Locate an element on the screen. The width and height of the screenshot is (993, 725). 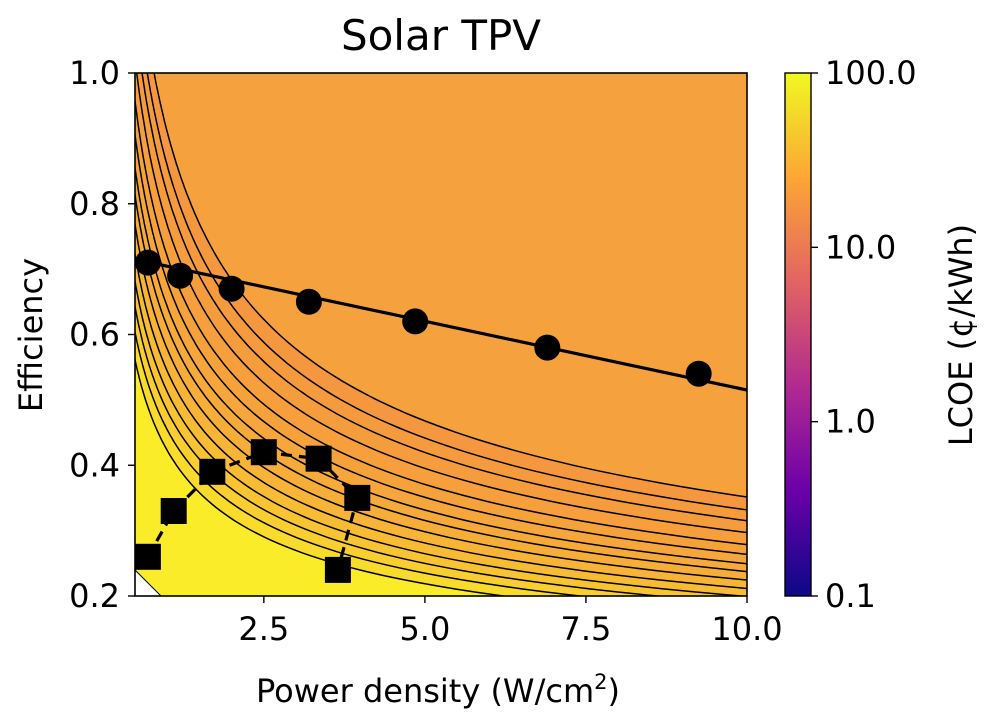
chart-title: Solar TPV is located at coordinates (441, 35).